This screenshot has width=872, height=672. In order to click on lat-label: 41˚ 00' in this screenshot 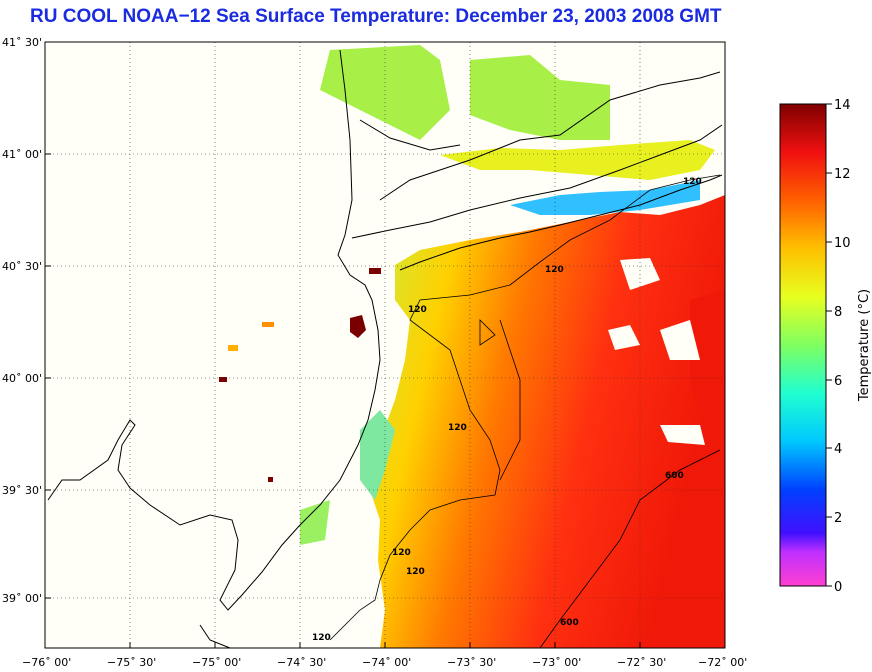, I will do `click(22, 154)`.